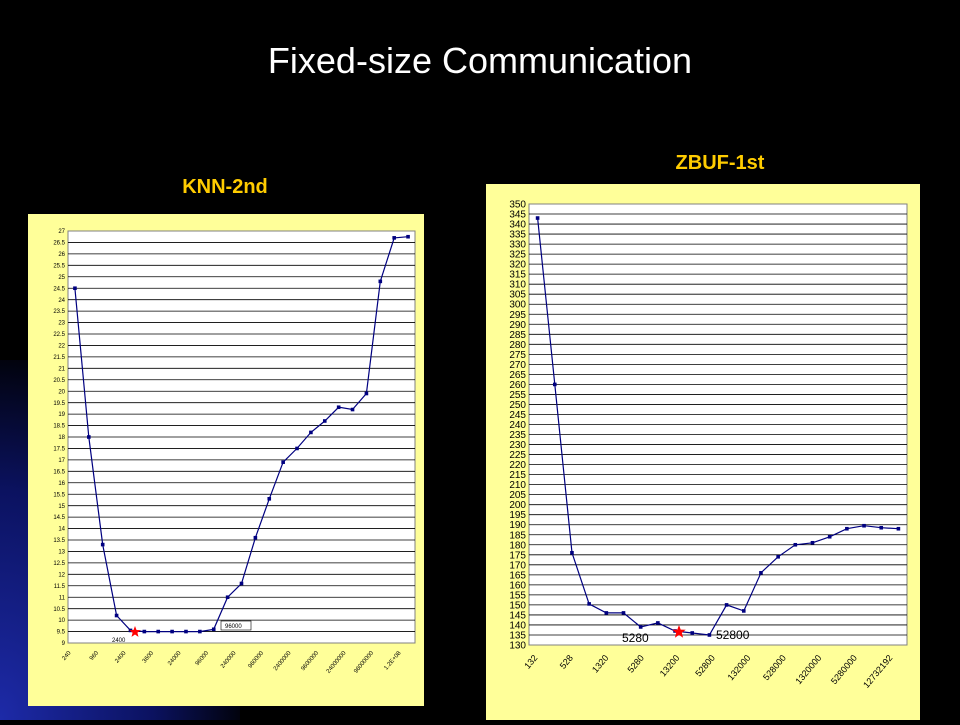  What do you see at coordinates (517, 425) in the screenshot?
I see `y-tick-label: 240` at bounding box center [517, 425].